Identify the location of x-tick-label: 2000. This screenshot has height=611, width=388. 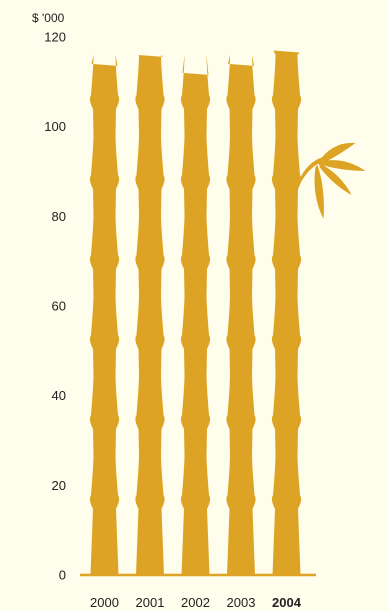
(104, 602).